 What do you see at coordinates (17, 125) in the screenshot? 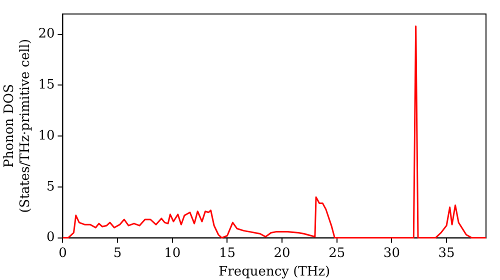
I see `y-axis-title: Phonon DOS (States/THz·primitive cell)` at bounding box center [17, 125].